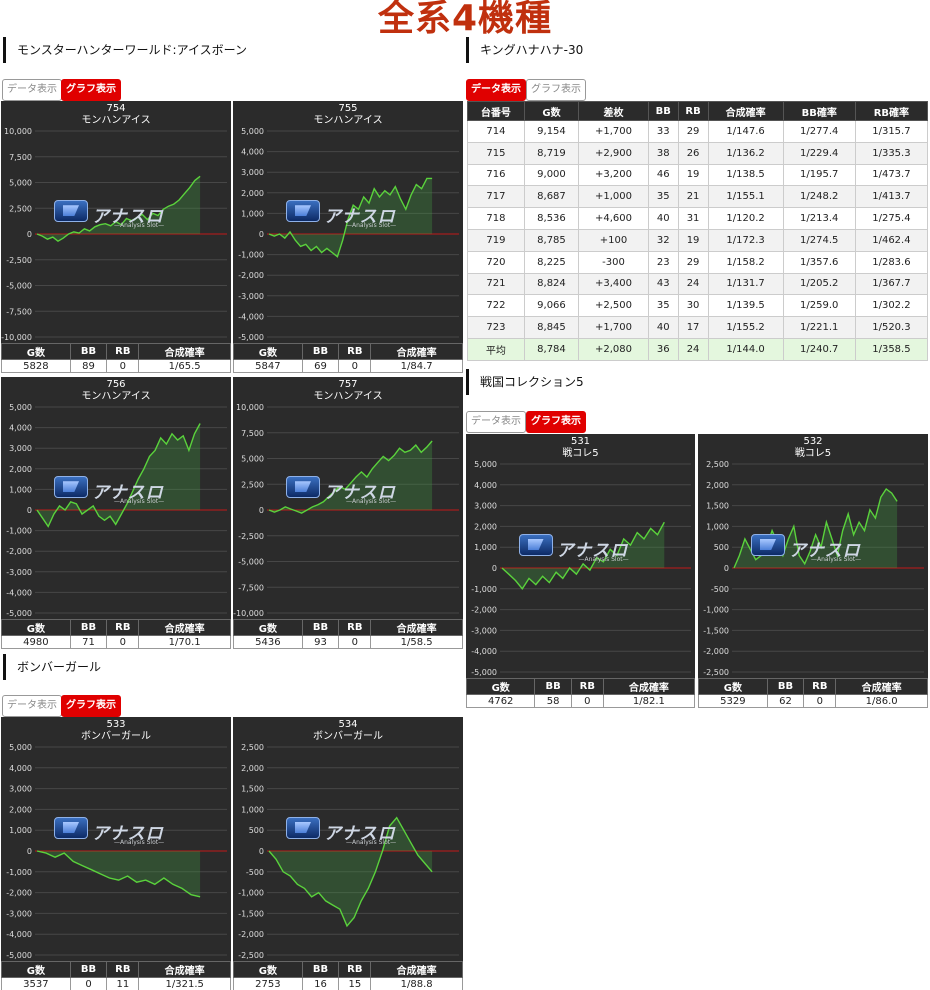  Describe the element at coordinates (613, 111) in the screenshot. I see `column-header: 差枚` at that location.